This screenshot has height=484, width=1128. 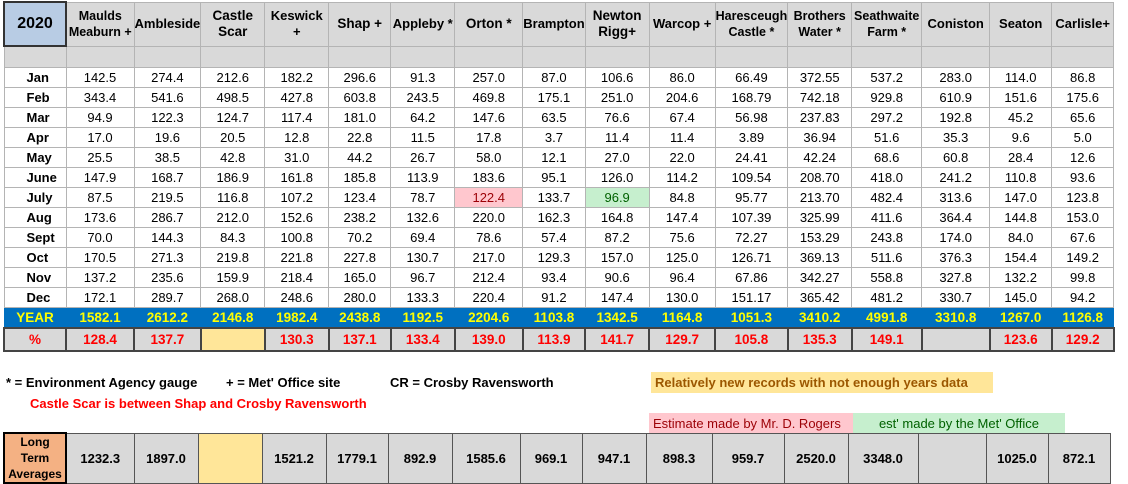 I want to click on long-term-label: Long Term Averages, so click(x=35, y=458).